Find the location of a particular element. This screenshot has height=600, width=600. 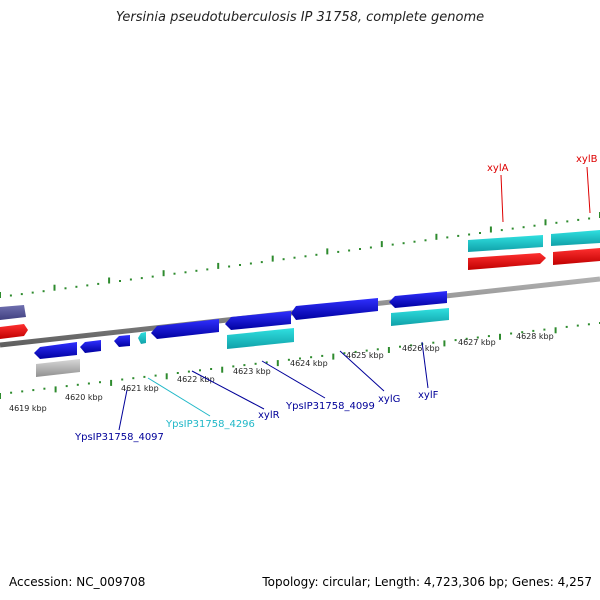

gene-xylB-arrow is located at coordinates (576, 256).